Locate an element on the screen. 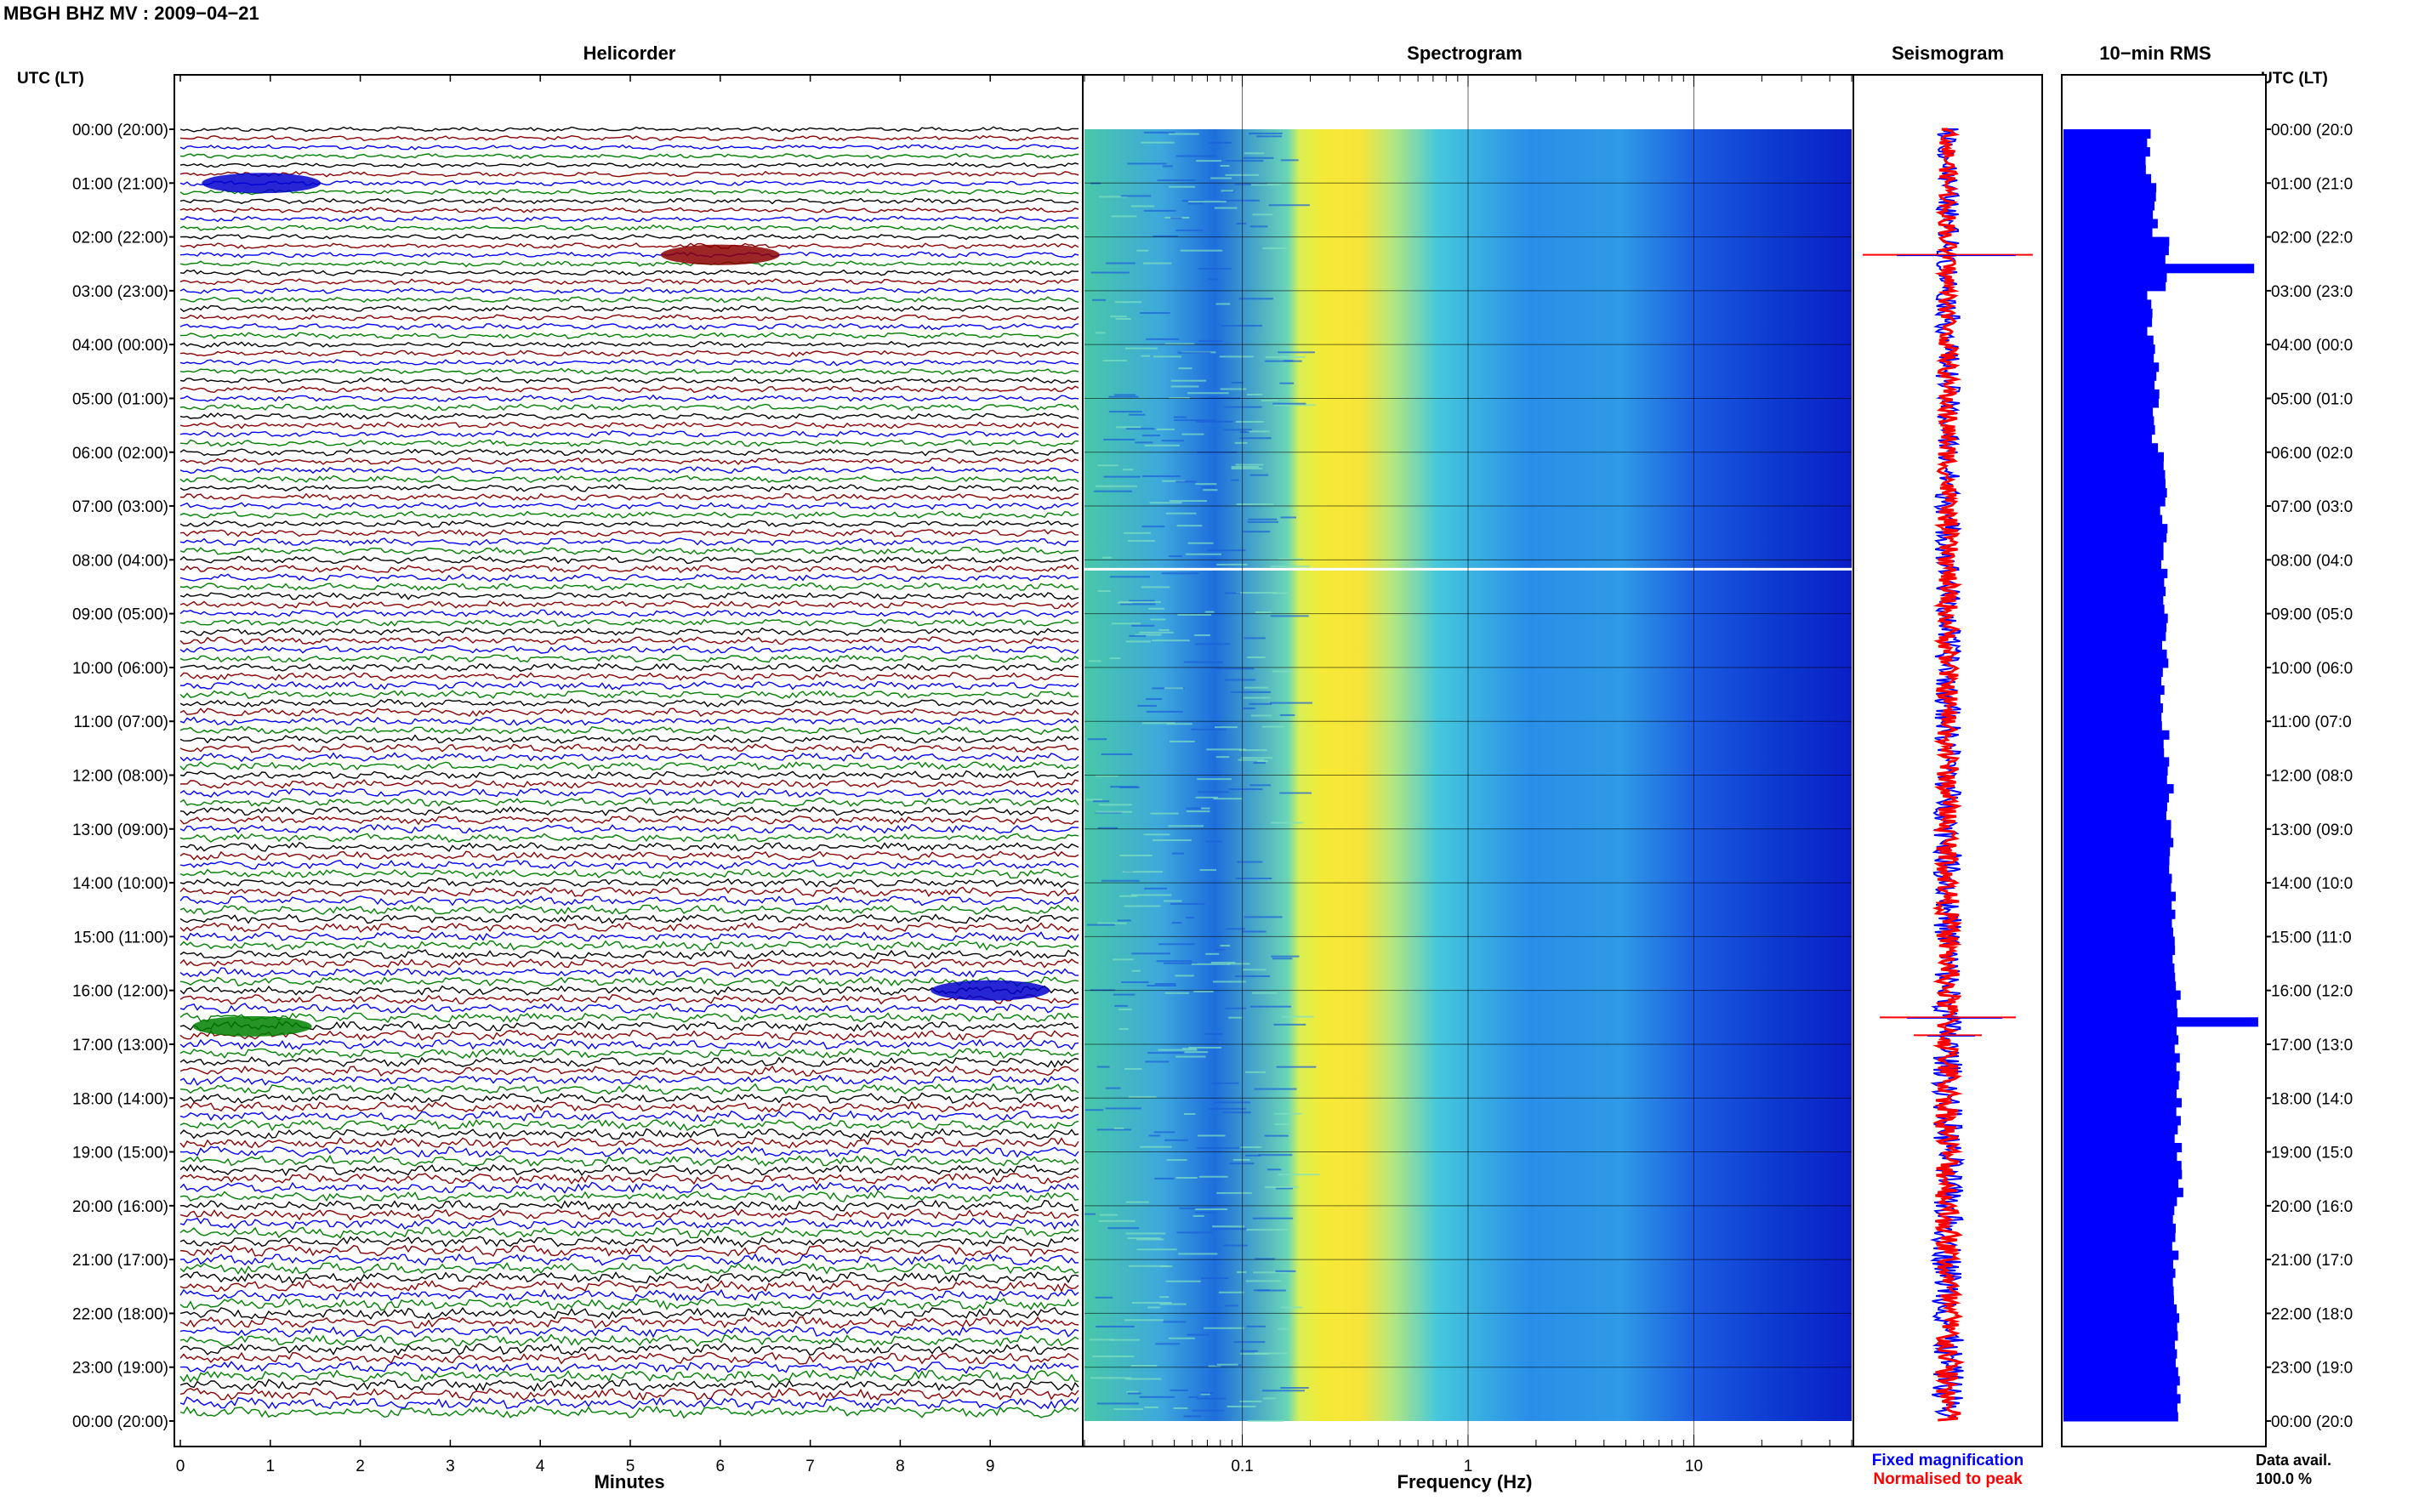 Image resolution: width=2419 pixels, height=1512 pixels. rms-bars is located at coordinates (2160, 775).